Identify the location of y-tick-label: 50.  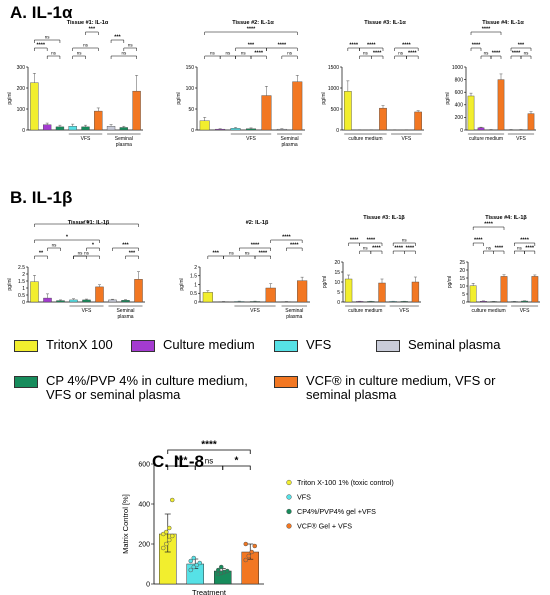
(191, 110).